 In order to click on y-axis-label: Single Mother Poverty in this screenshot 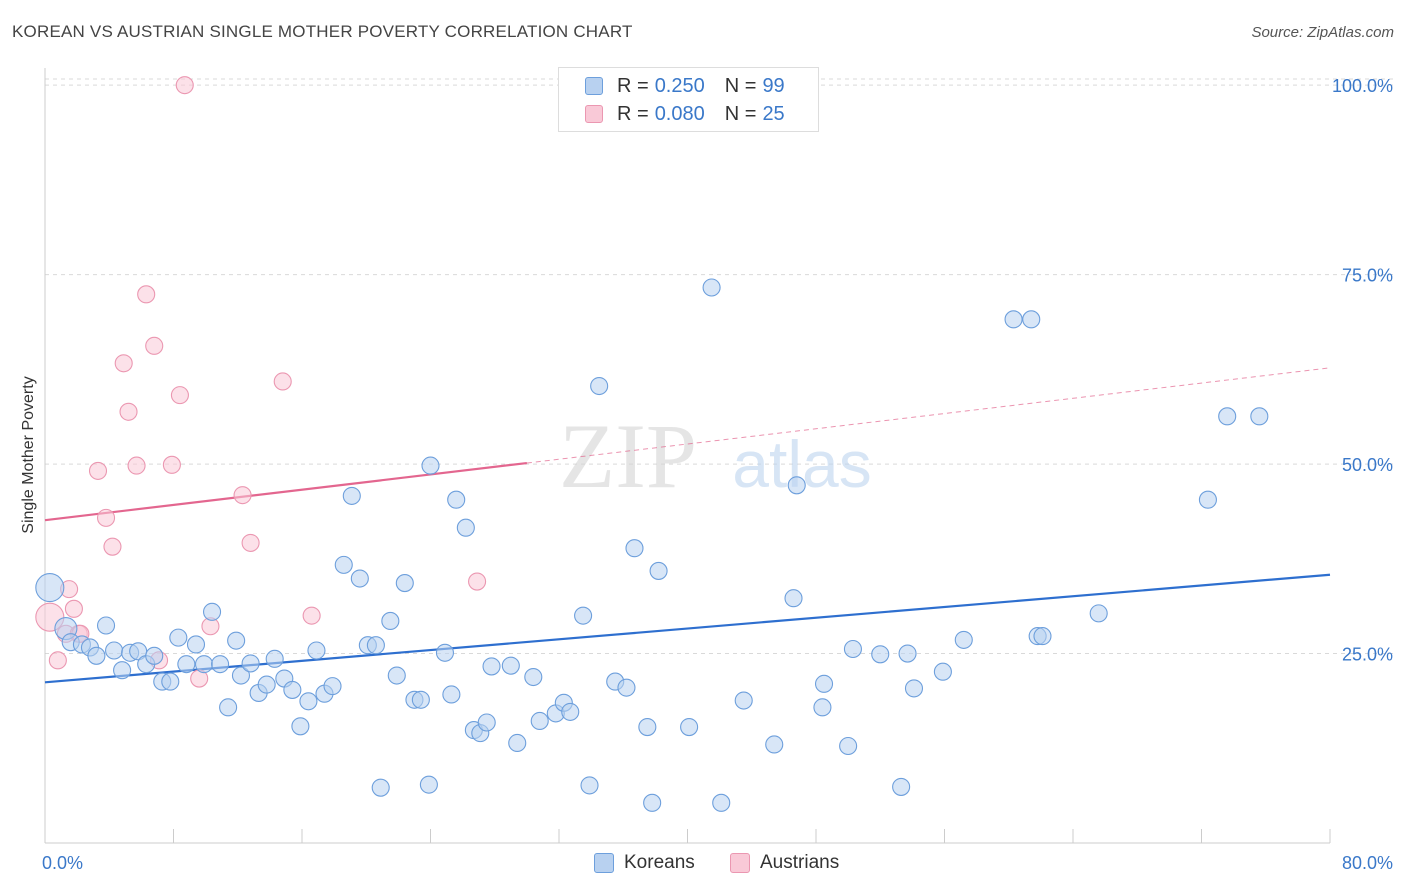, I will do `click(28, 455)`.